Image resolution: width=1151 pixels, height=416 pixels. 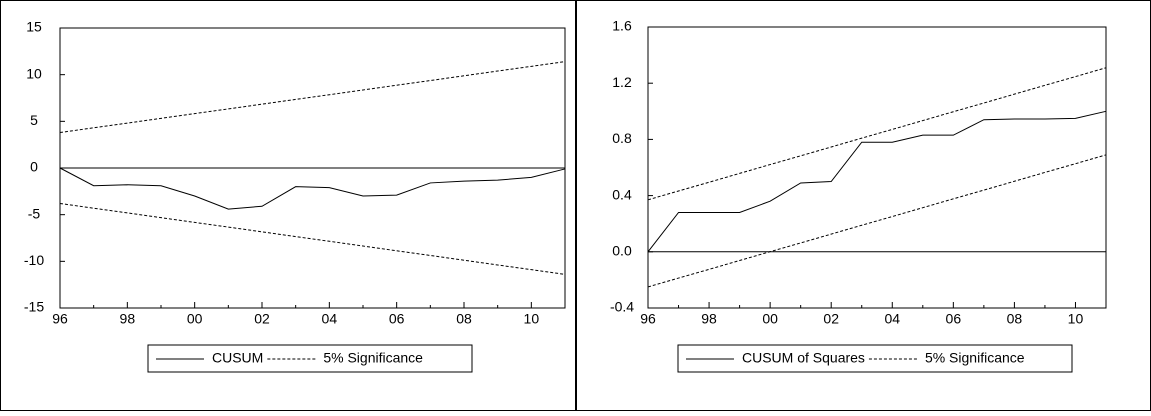 I want to click on y-tick-label: 0.8, so click(x=622, y=138).